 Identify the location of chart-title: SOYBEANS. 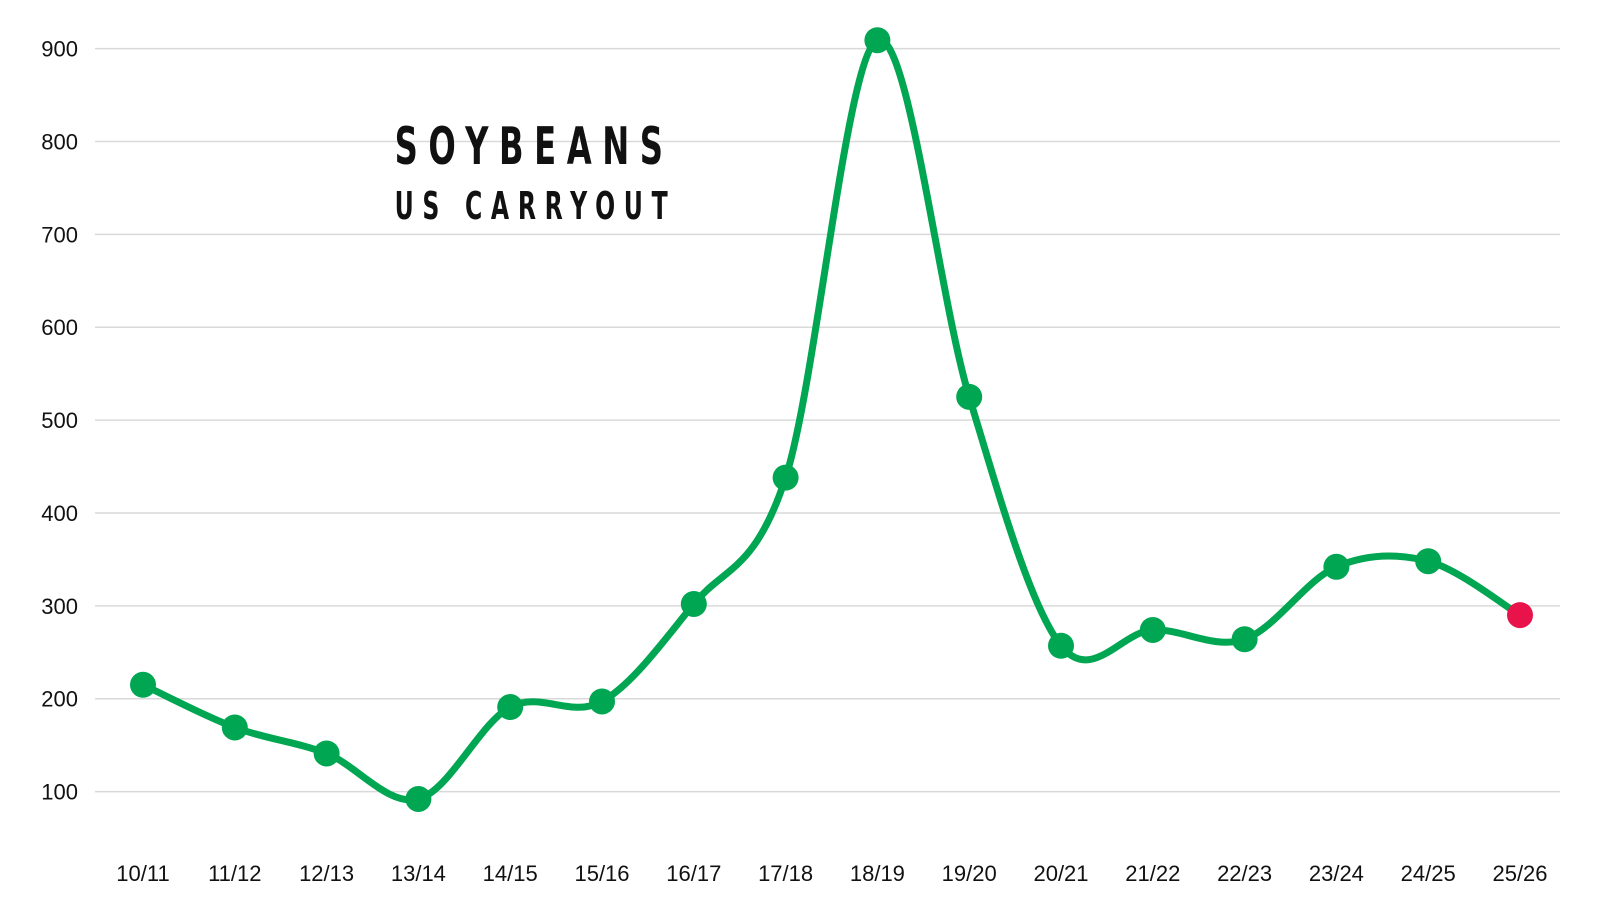
(534, 147).